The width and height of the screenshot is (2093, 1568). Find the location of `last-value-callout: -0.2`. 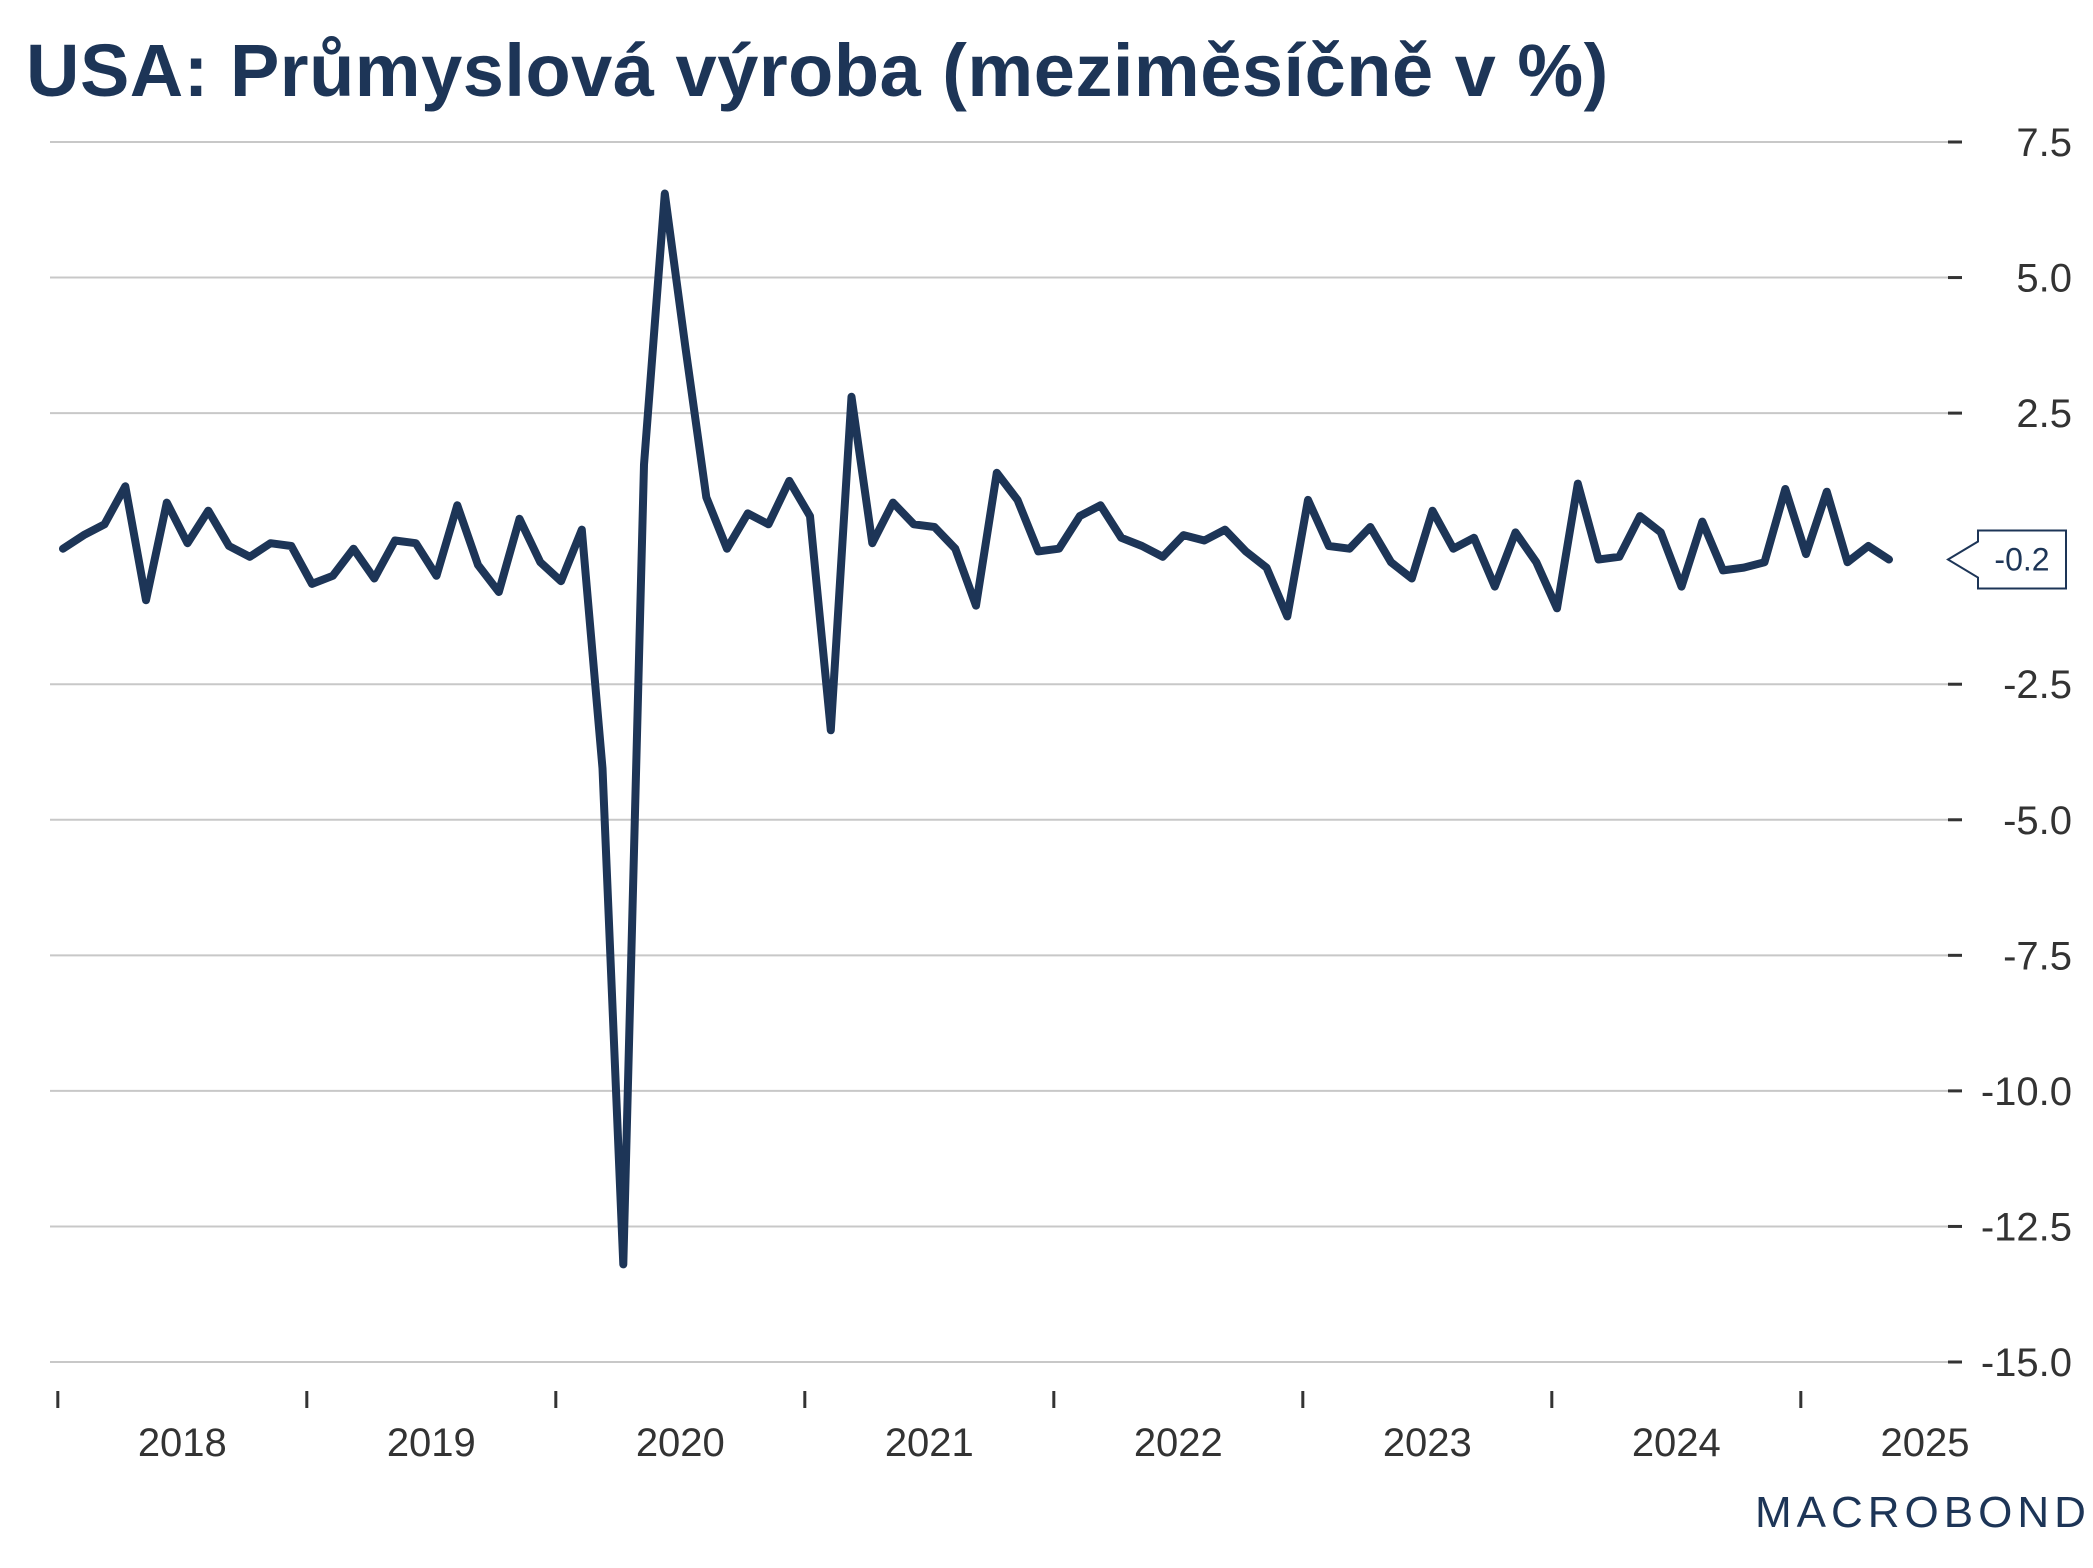

last-value-callout: -0.2 is located at coordinates (2006, 559).